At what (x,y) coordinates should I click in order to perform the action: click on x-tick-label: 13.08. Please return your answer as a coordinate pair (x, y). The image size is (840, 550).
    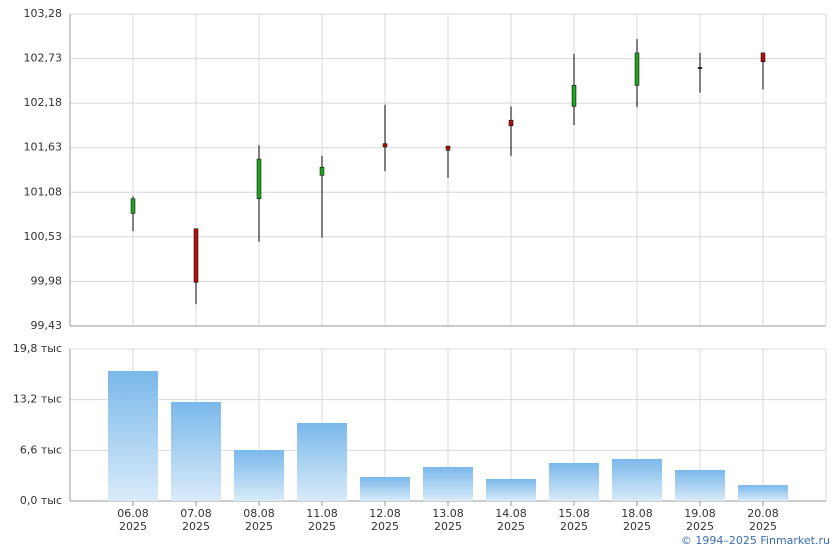
    Looking at the image, I should click on (448, 513).